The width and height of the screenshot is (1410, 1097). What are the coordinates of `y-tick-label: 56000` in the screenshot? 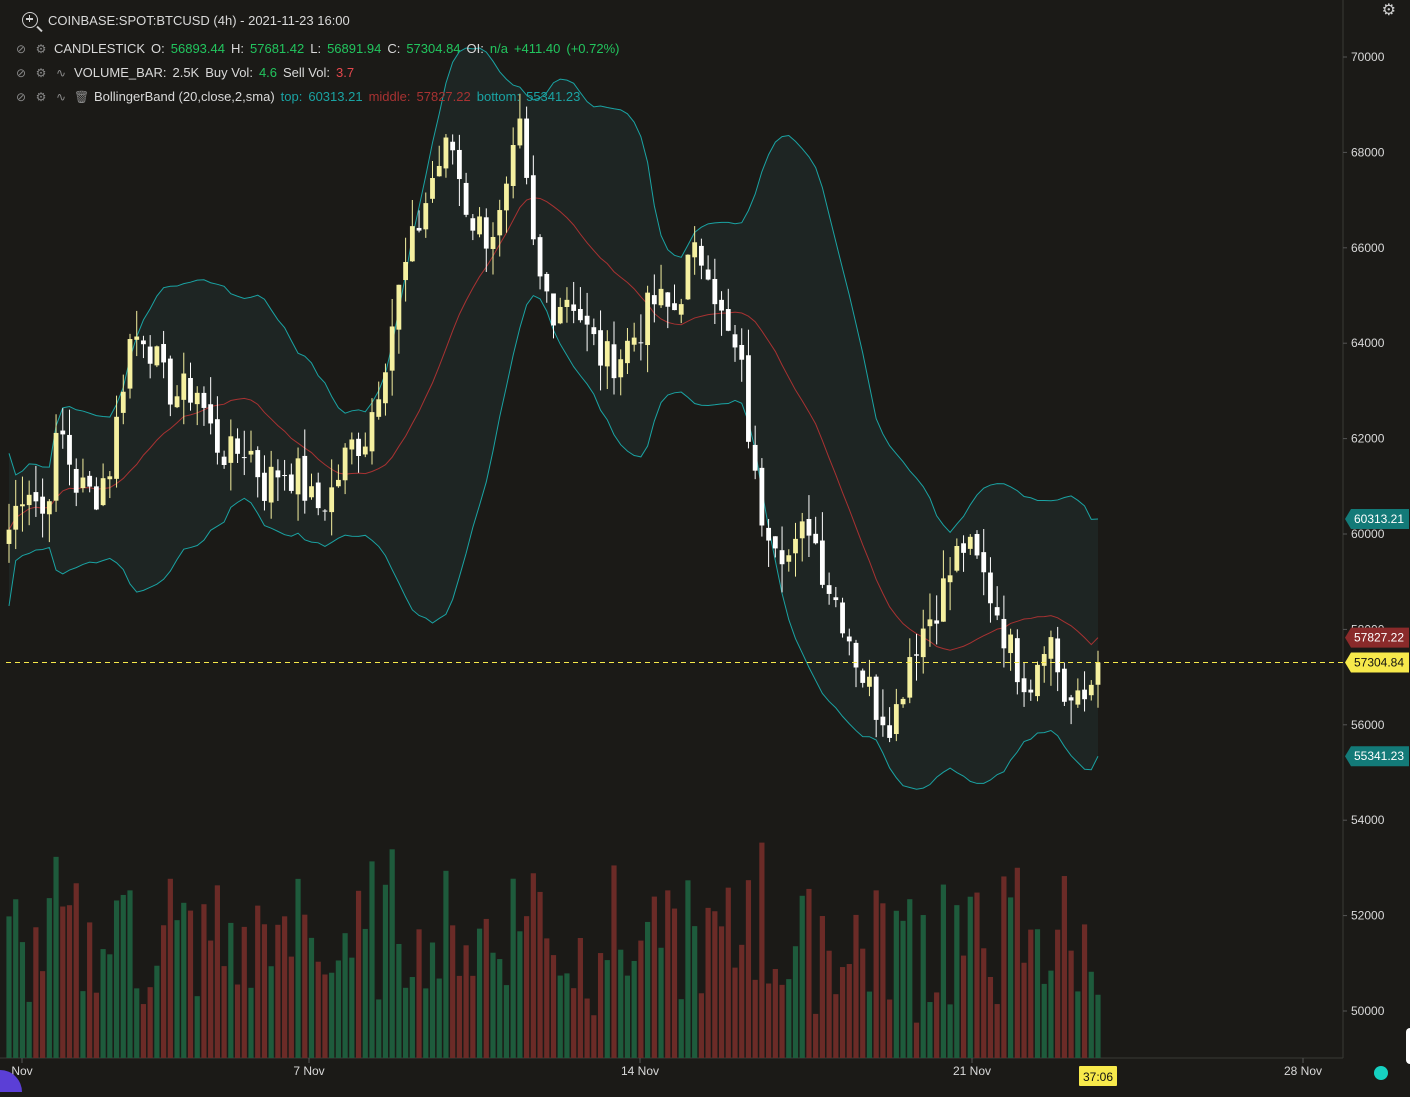 It's located at (1368, 725).